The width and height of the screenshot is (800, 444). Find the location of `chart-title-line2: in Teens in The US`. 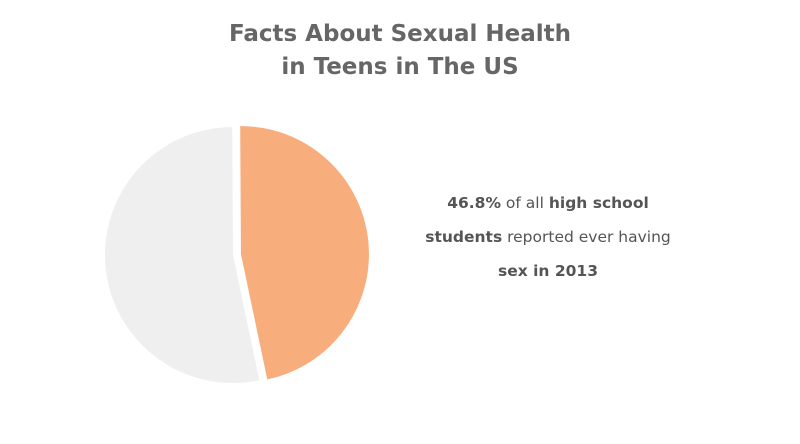

chart-title-line2: in Teens in The US is located at coordinates (400, 67).